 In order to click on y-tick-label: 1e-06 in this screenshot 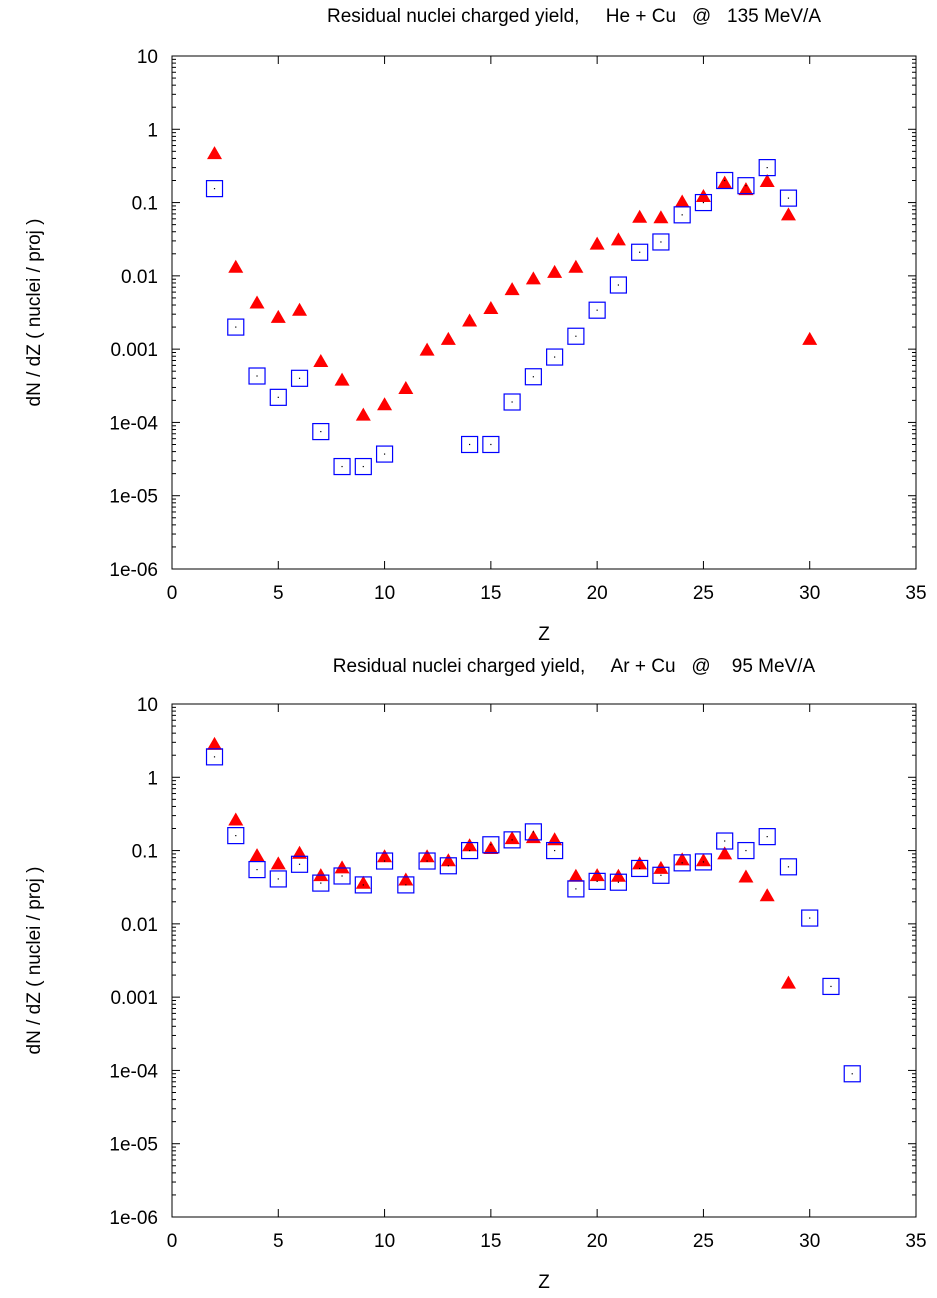, I will do `click(133, 1218)`.